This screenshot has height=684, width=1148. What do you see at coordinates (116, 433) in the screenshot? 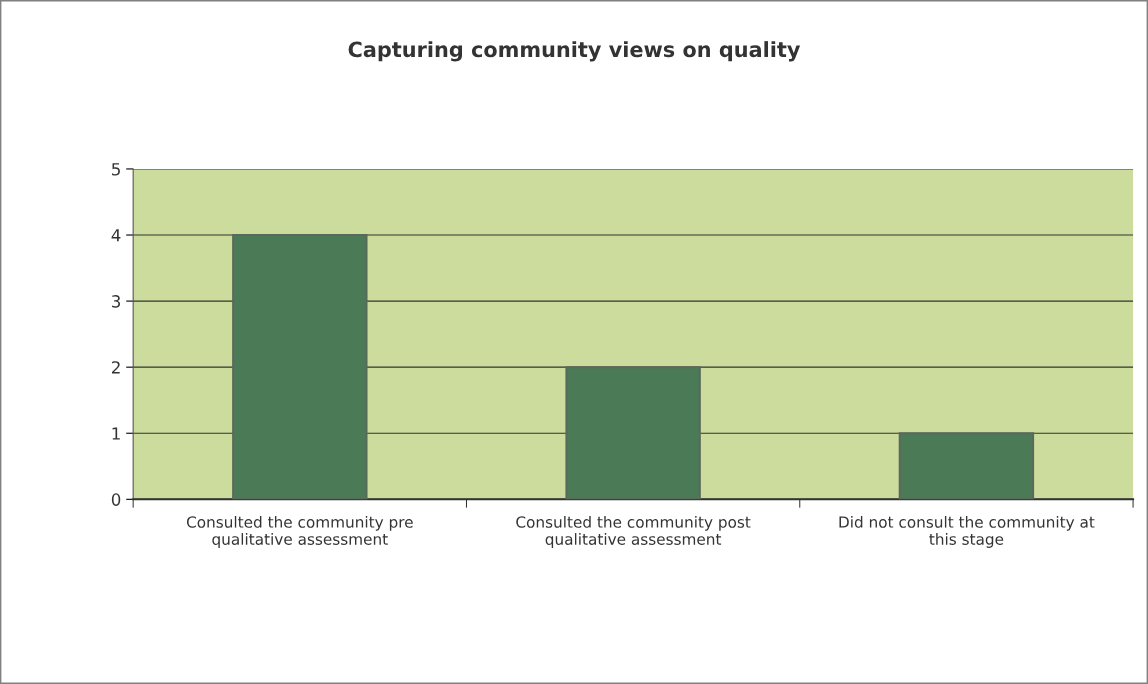
I see `y-tick-label: 1` at bounding box center [116, 433].